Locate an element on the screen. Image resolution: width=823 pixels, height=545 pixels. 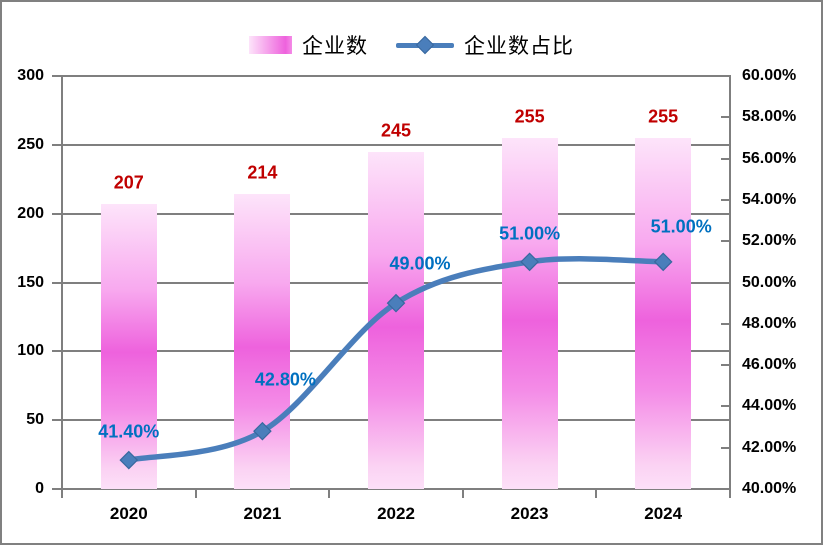
x-axis-category-label: 2023 is located at coordinates (529, 513).